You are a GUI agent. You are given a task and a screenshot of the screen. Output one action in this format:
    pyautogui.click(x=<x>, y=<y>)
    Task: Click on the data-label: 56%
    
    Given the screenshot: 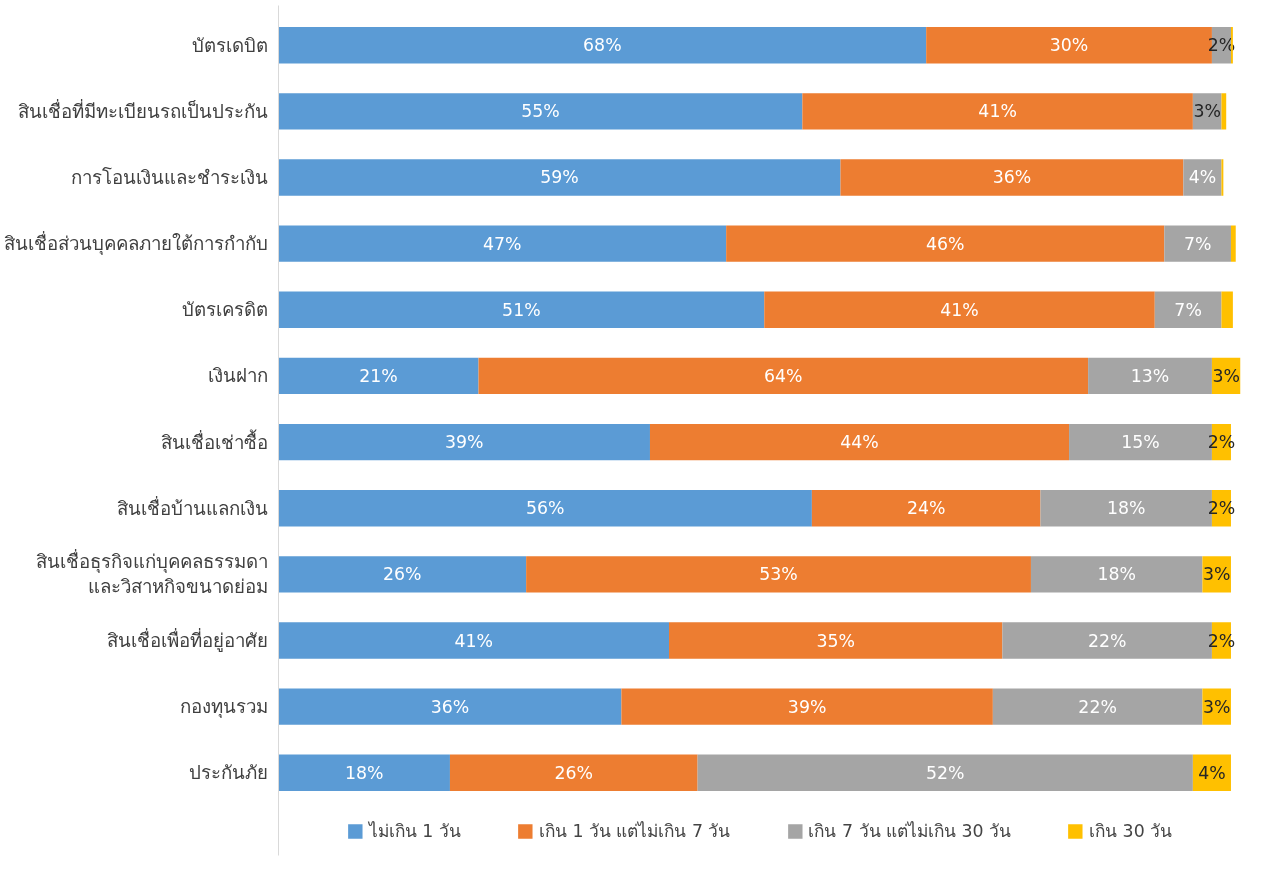 What is the action you would take?
    pyautogui.click(x=545, y=508)
    